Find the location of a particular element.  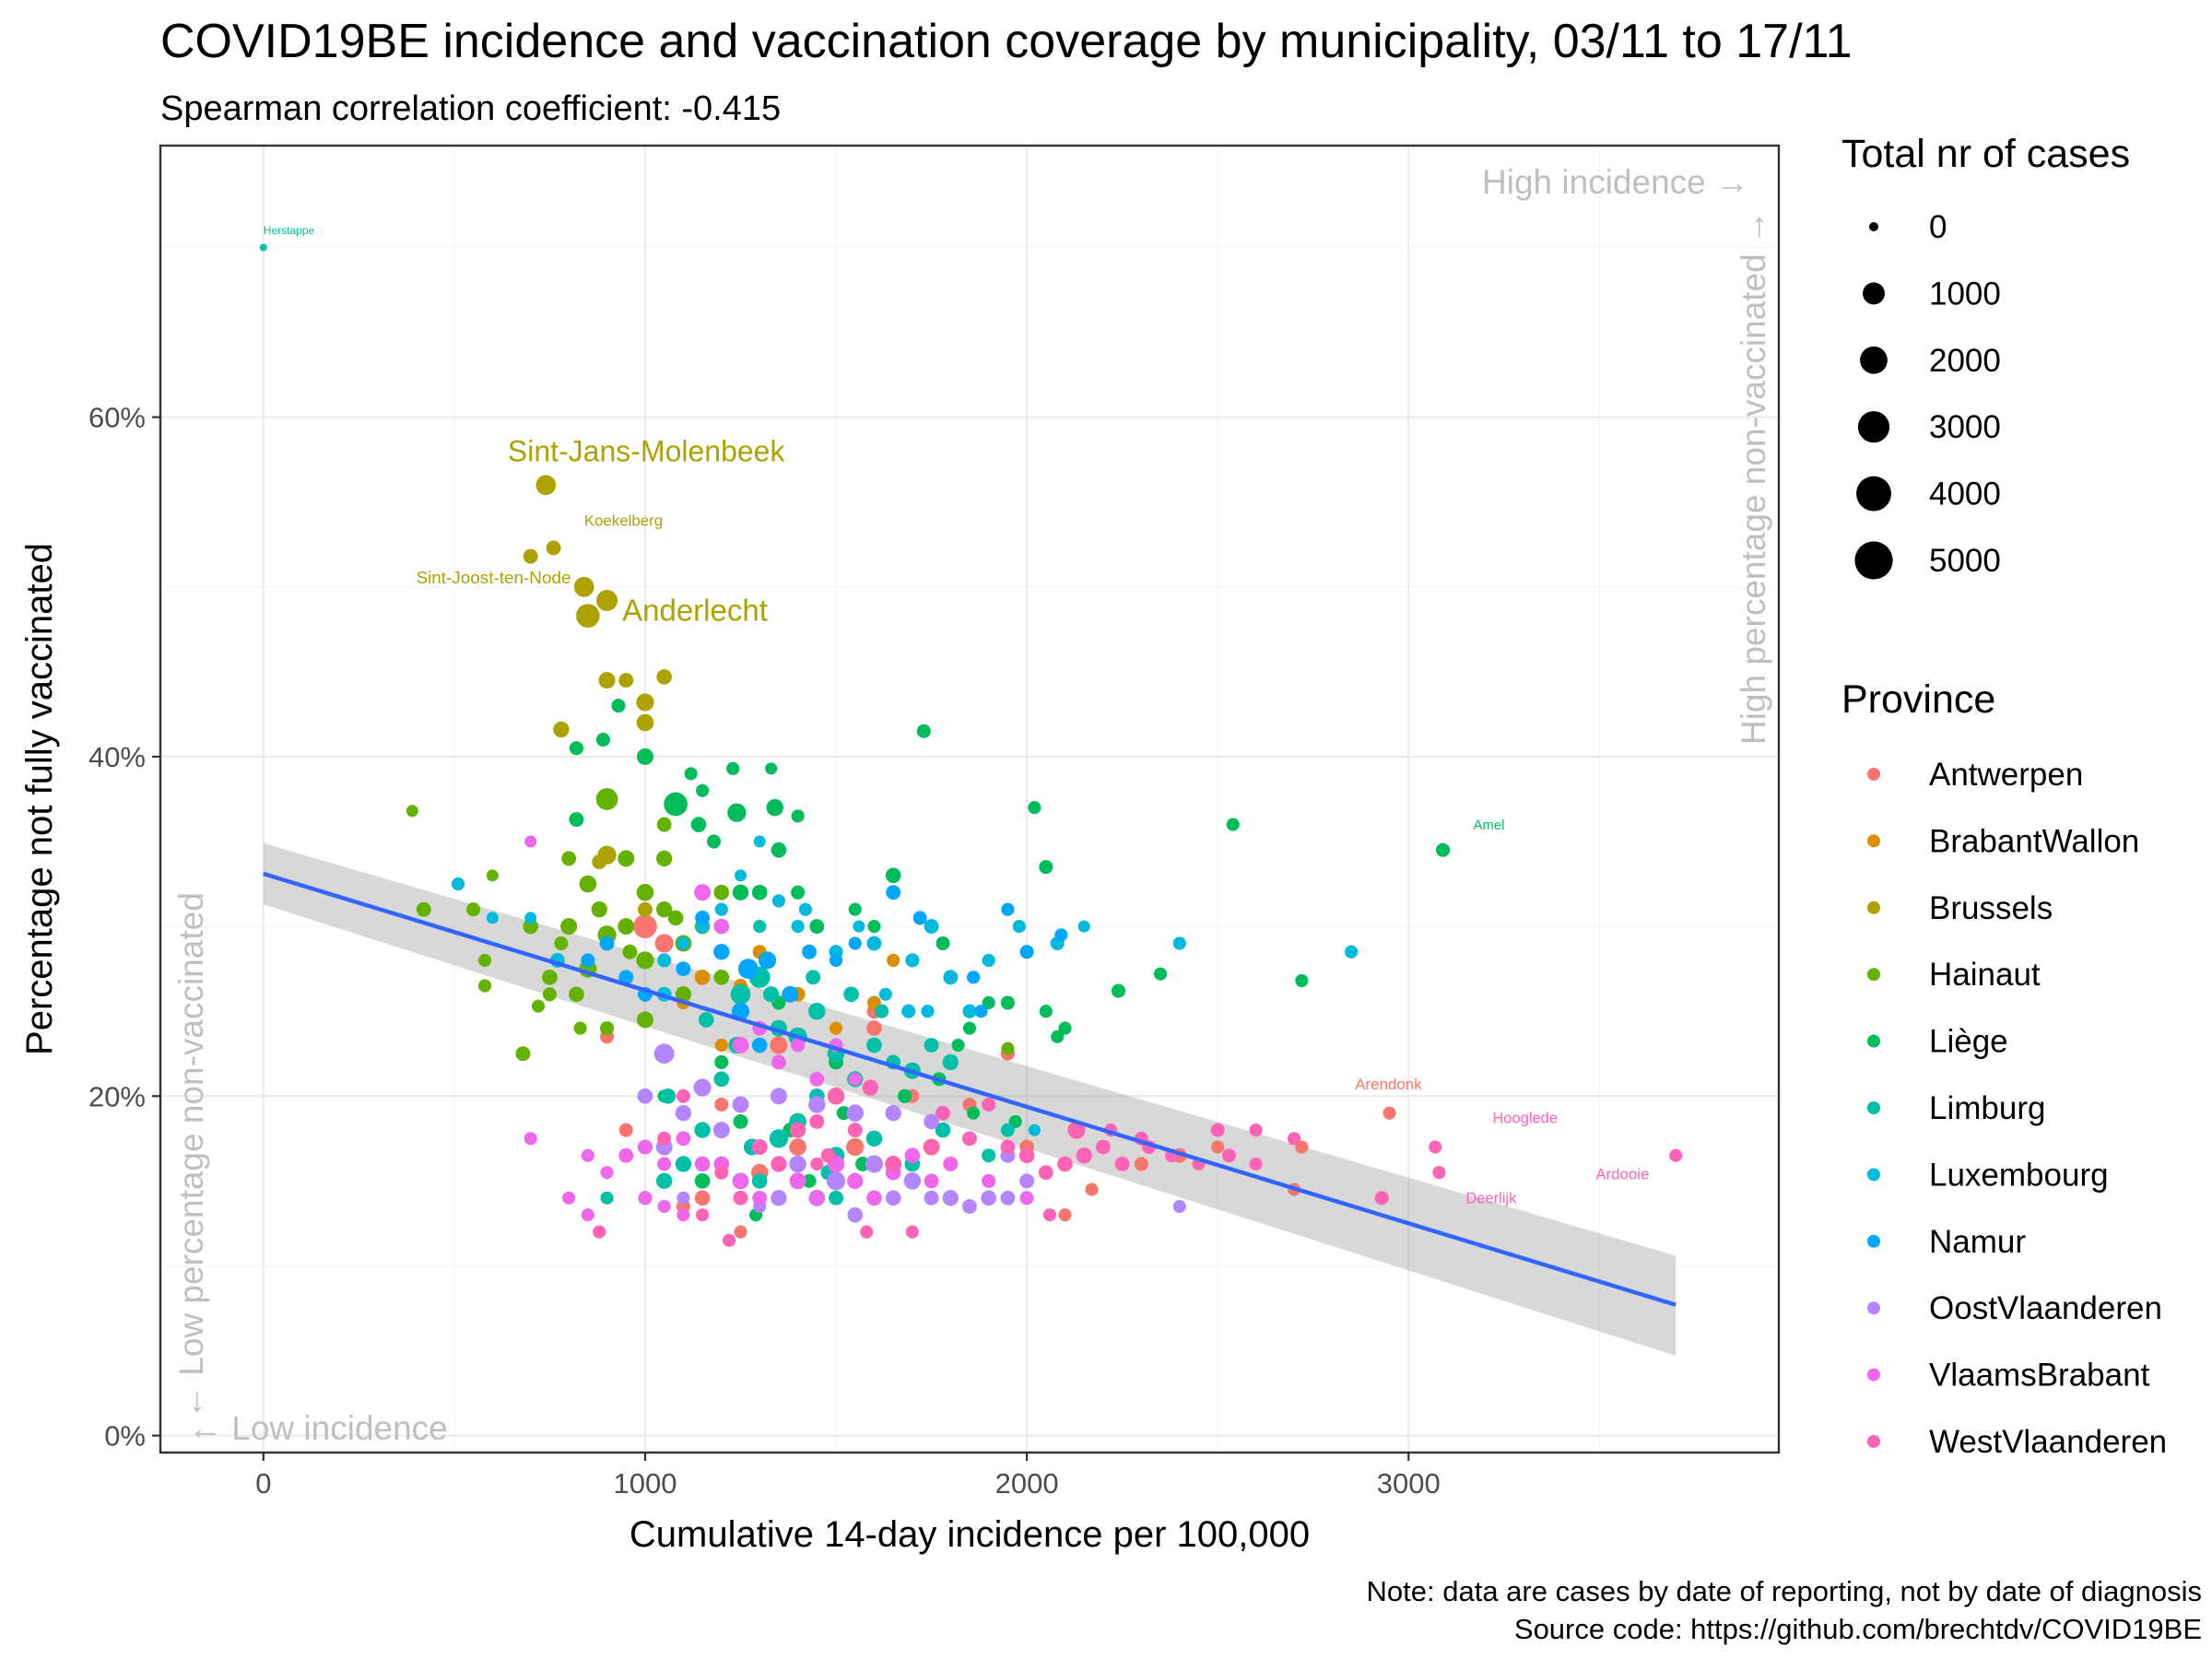

y-tick-label: 60% is located at coordinates (117, 418).